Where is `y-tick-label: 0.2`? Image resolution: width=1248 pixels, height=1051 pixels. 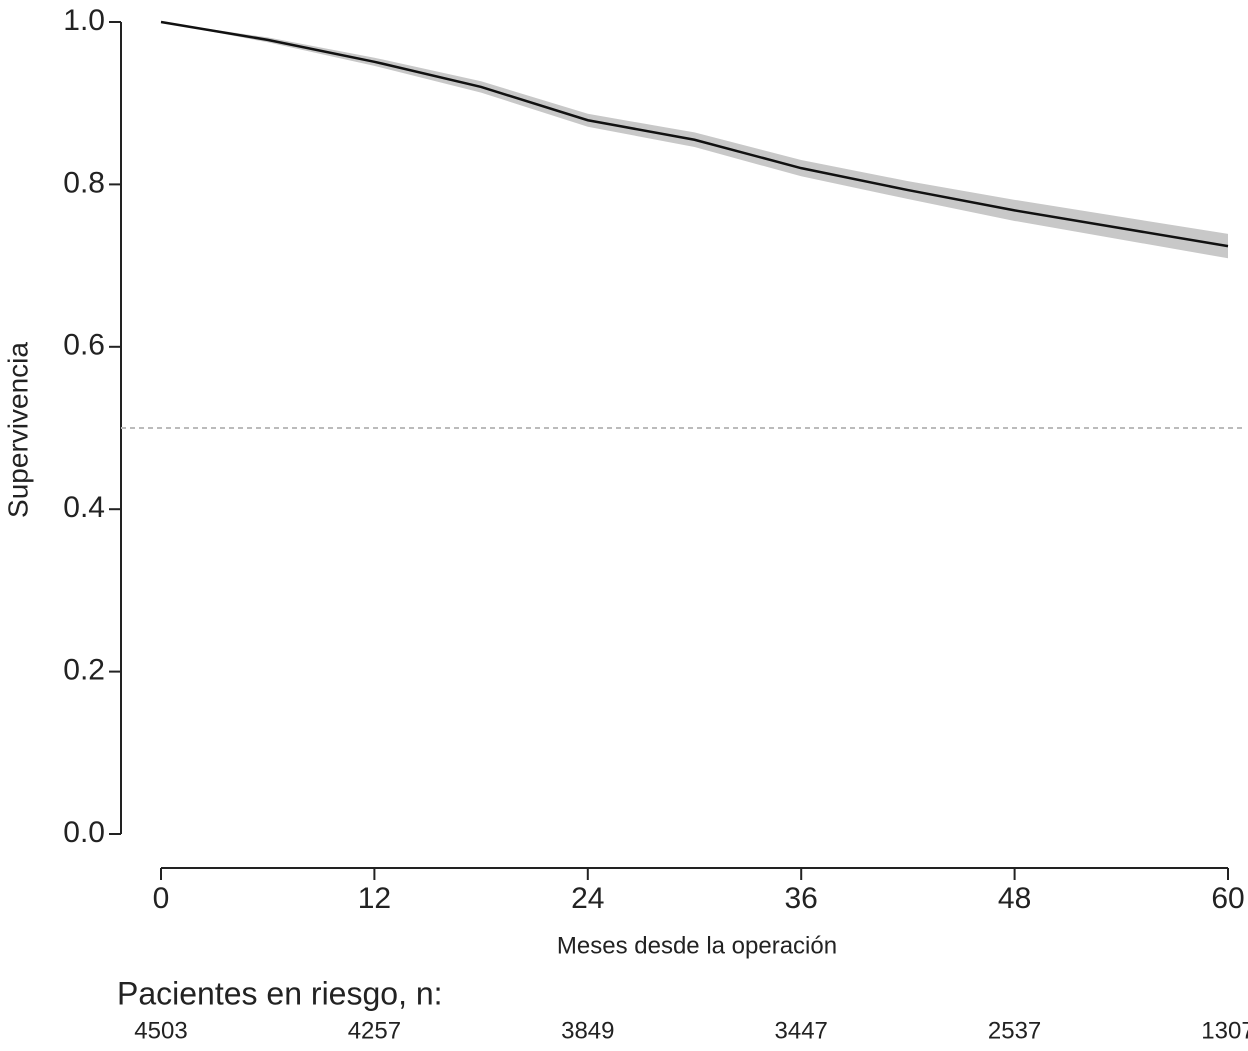
y-tick-label: 0.2 is located at coordinates (84, 670).